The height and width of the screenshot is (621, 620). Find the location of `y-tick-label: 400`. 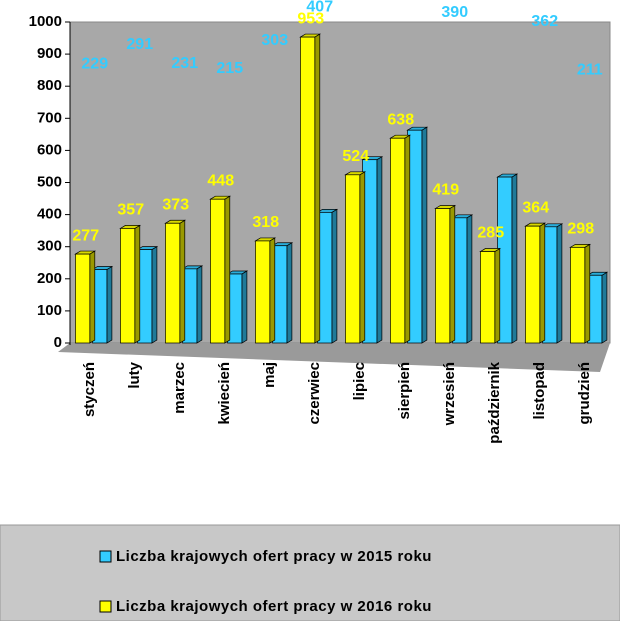

y-tick-label: 400 is located at coordinates (49, 214).